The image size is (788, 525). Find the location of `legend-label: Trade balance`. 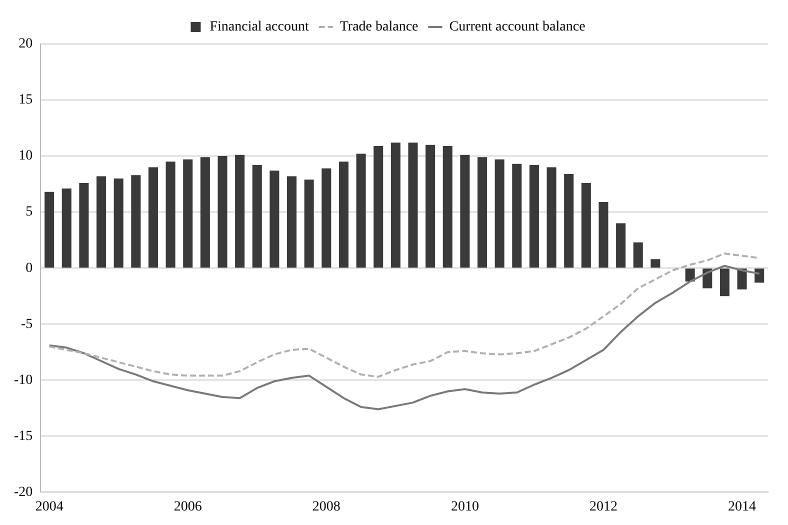

legend-label: Trade balance is located at coordinates (379, 27).